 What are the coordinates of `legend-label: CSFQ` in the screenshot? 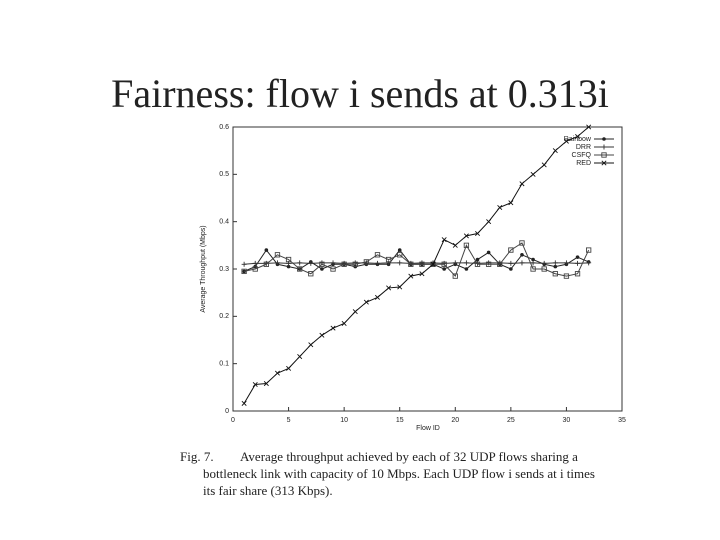 It's located at (582, 155).